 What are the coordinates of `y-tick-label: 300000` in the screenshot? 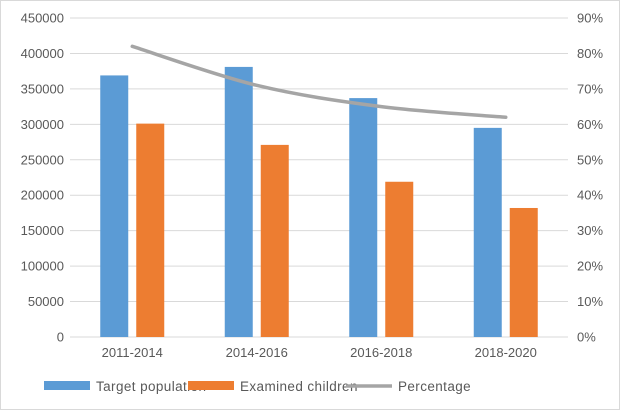 It's located at (42, 124).